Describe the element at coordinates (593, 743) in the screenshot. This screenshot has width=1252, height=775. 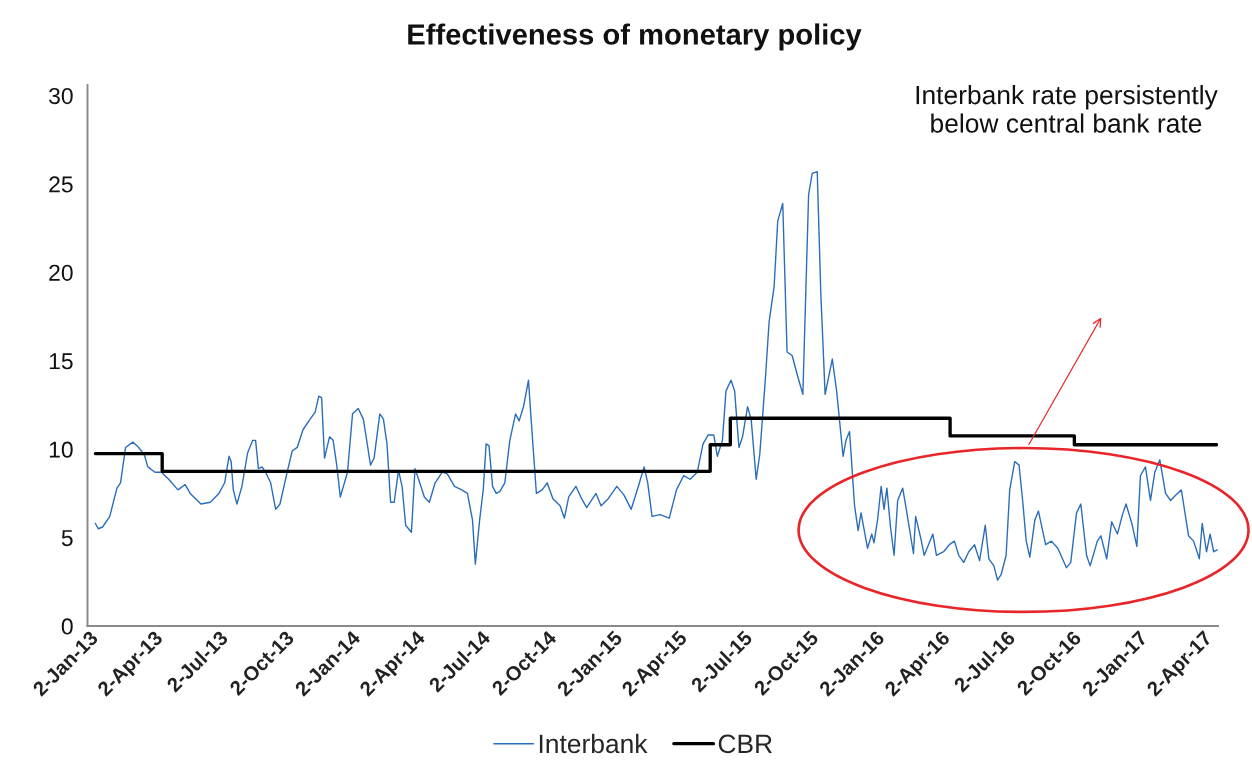
I see `legend-label: Interbank` at that location.